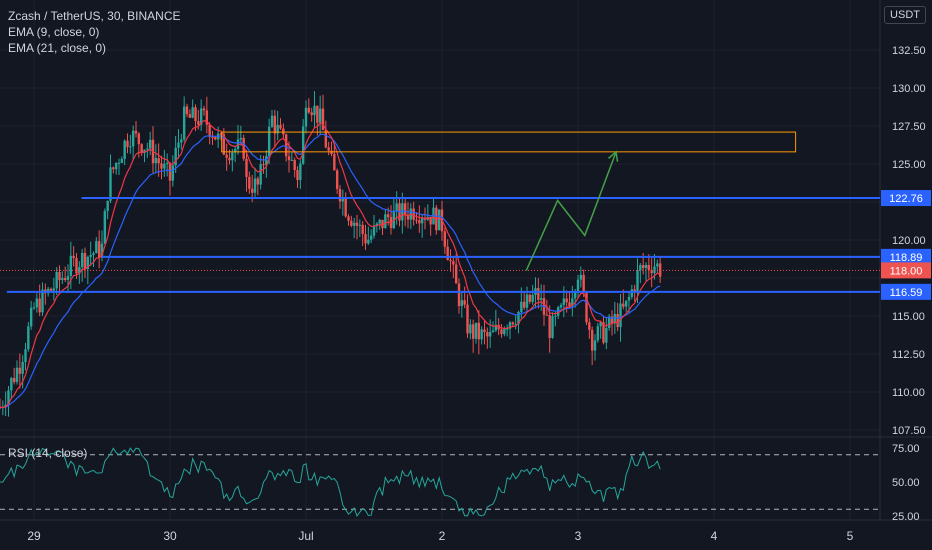  What do you see at coordinates (54, 32) in the screenshot?
I see `ema9-legend: EMA (9, close, 0)` at bounding box center [54, 32].